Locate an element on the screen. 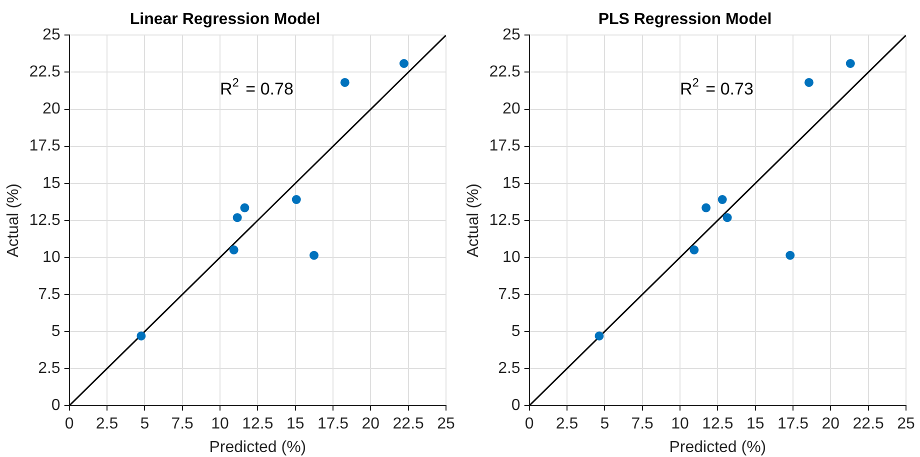 This screenshot has width=920, height=457. chart-title: Linear Regression Model is located at coordinates (225, 19).